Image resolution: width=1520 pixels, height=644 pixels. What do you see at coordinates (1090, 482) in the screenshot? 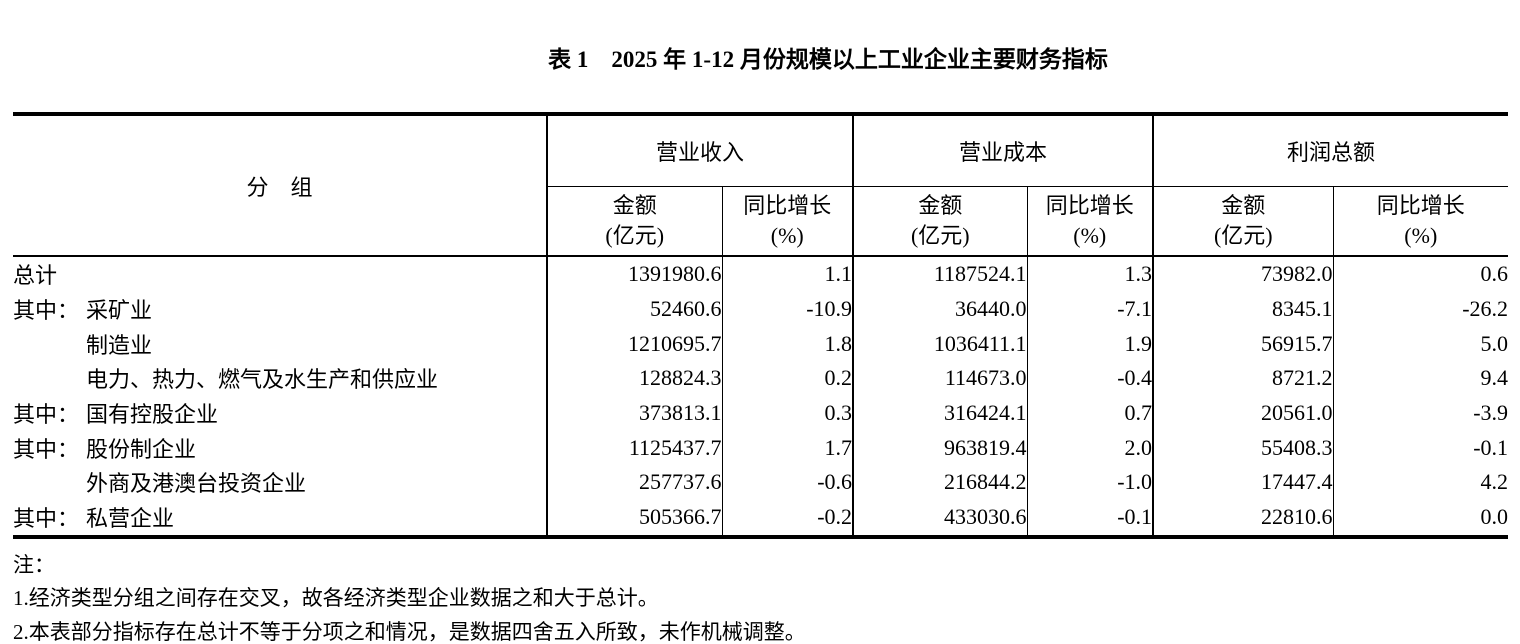
I see `cell-value: -1.0` at bounding box center [1090, 482].